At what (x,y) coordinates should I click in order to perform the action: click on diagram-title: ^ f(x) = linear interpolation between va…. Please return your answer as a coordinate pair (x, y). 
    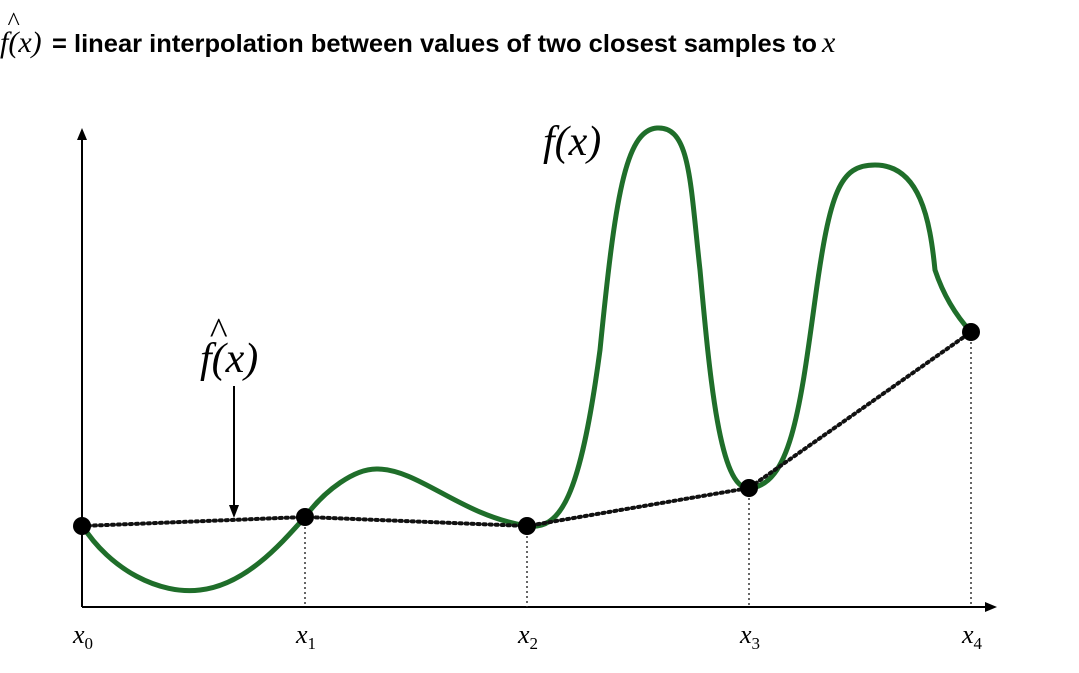
    Looking at the image, I should click on (418, 33).